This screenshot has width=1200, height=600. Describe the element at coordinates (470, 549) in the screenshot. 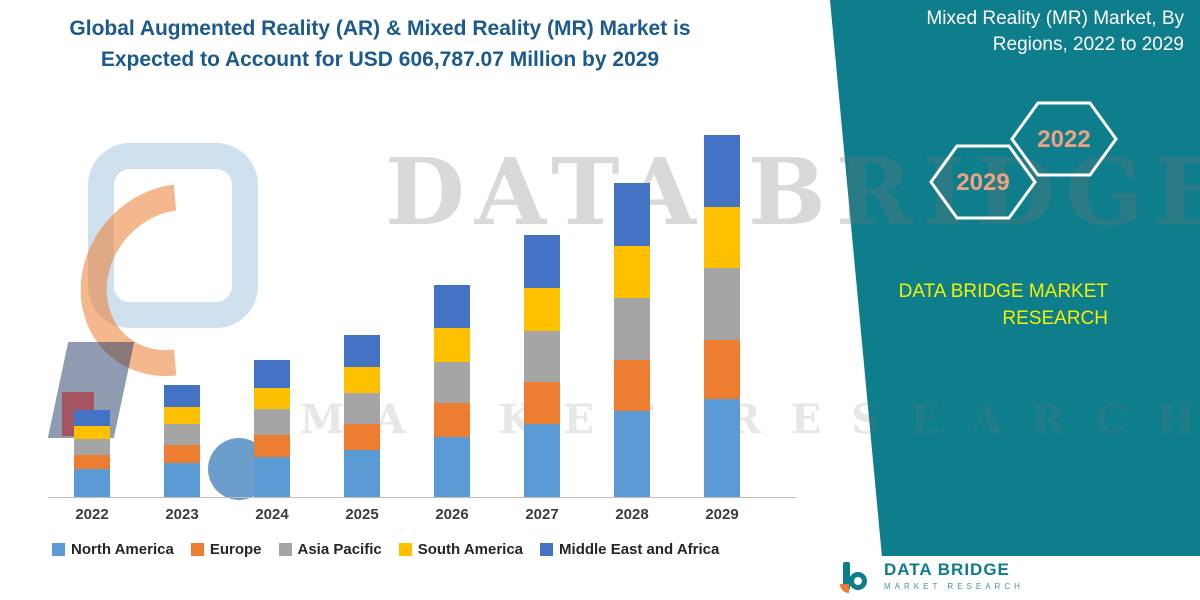

I see `legend-label: South America` at that location.